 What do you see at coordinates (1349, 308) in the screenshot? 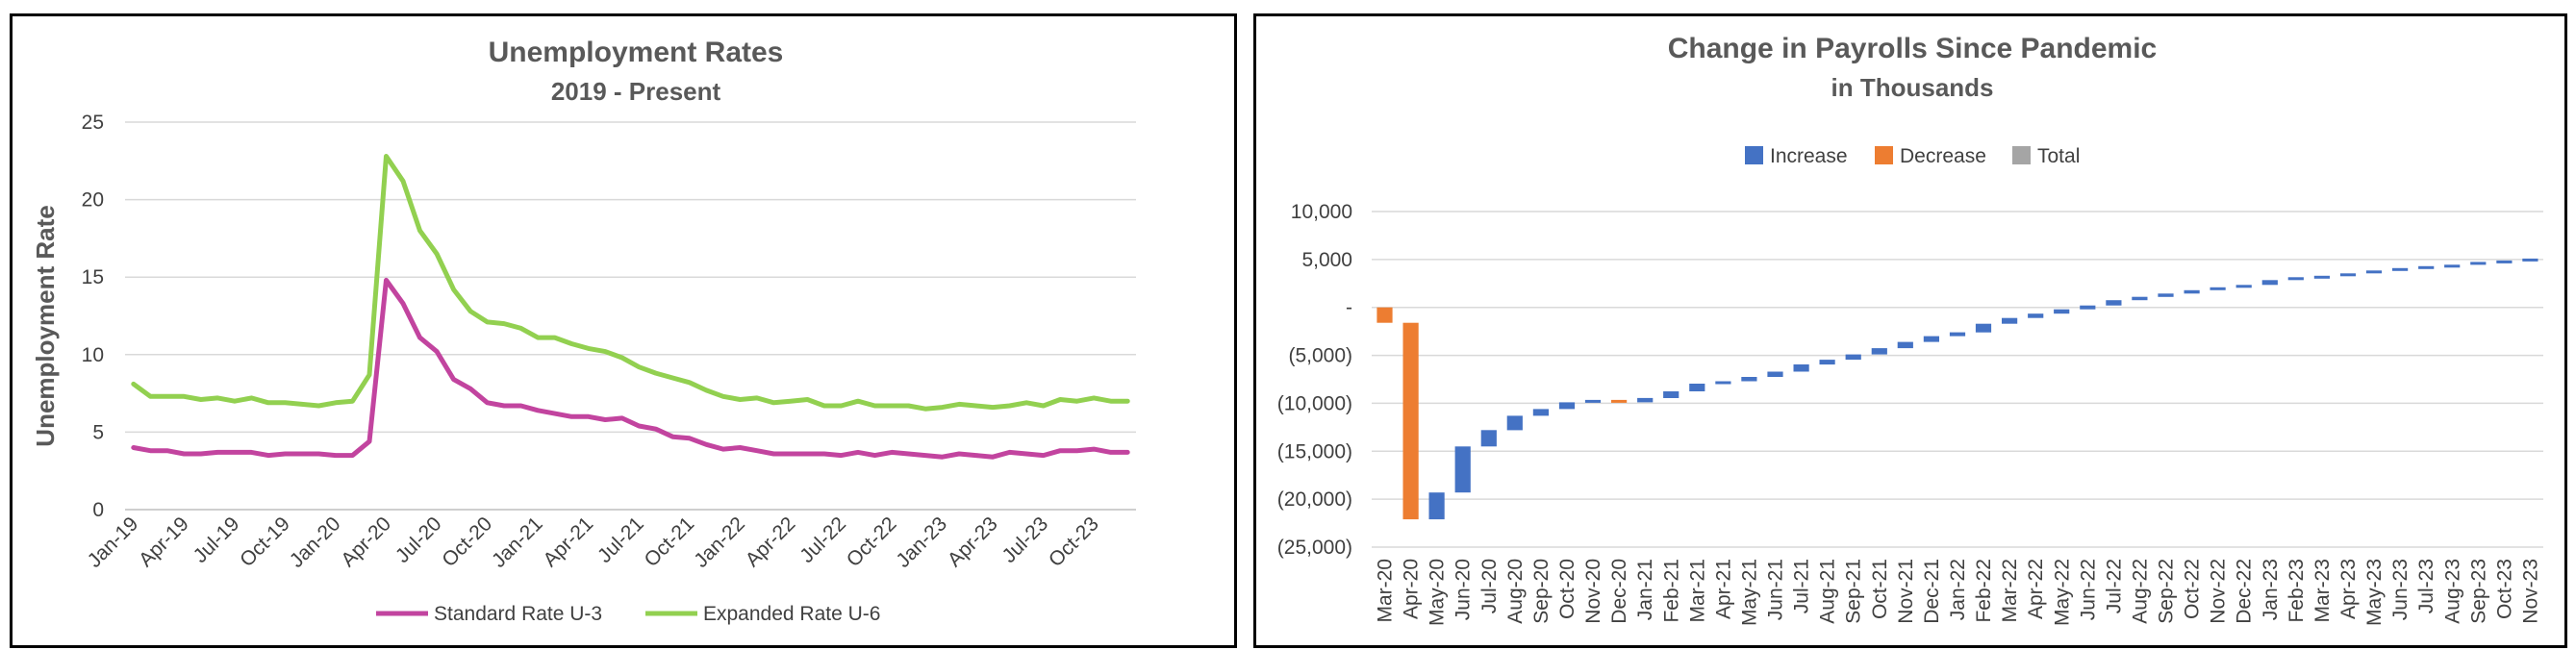
I see `y-tick-label: -` at bounding box center [1349, 308].